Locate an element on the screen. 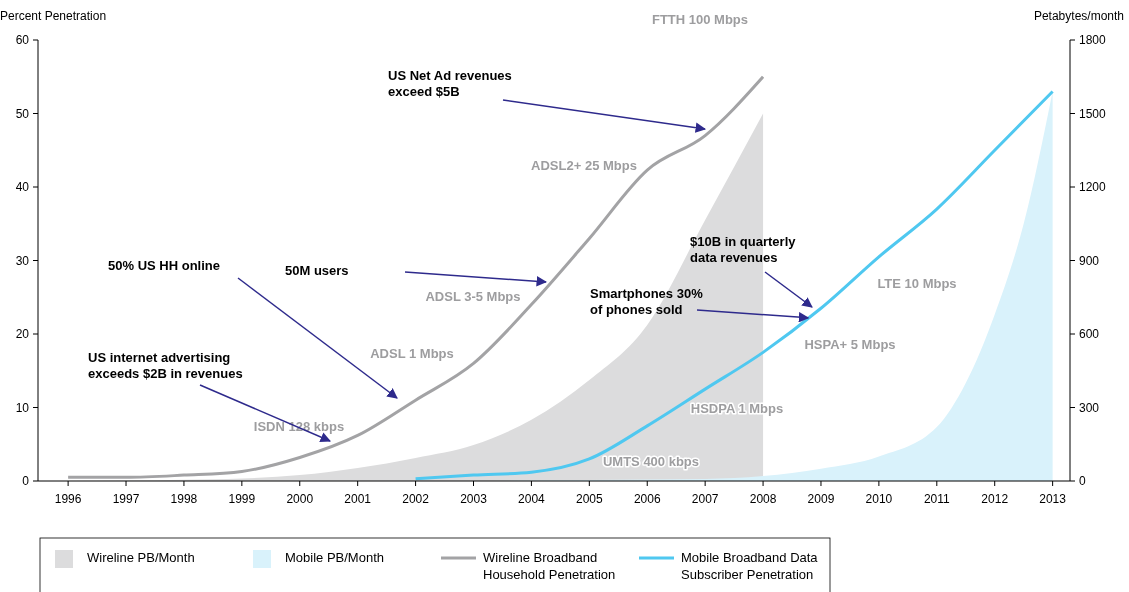  y-tick-label: 20 is located at coordinates (22, 334).